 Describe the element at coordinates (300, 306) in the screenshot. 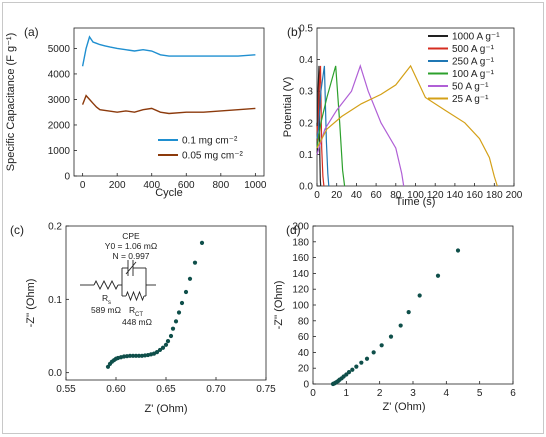

I see `y-tick-label: 100` at that location.